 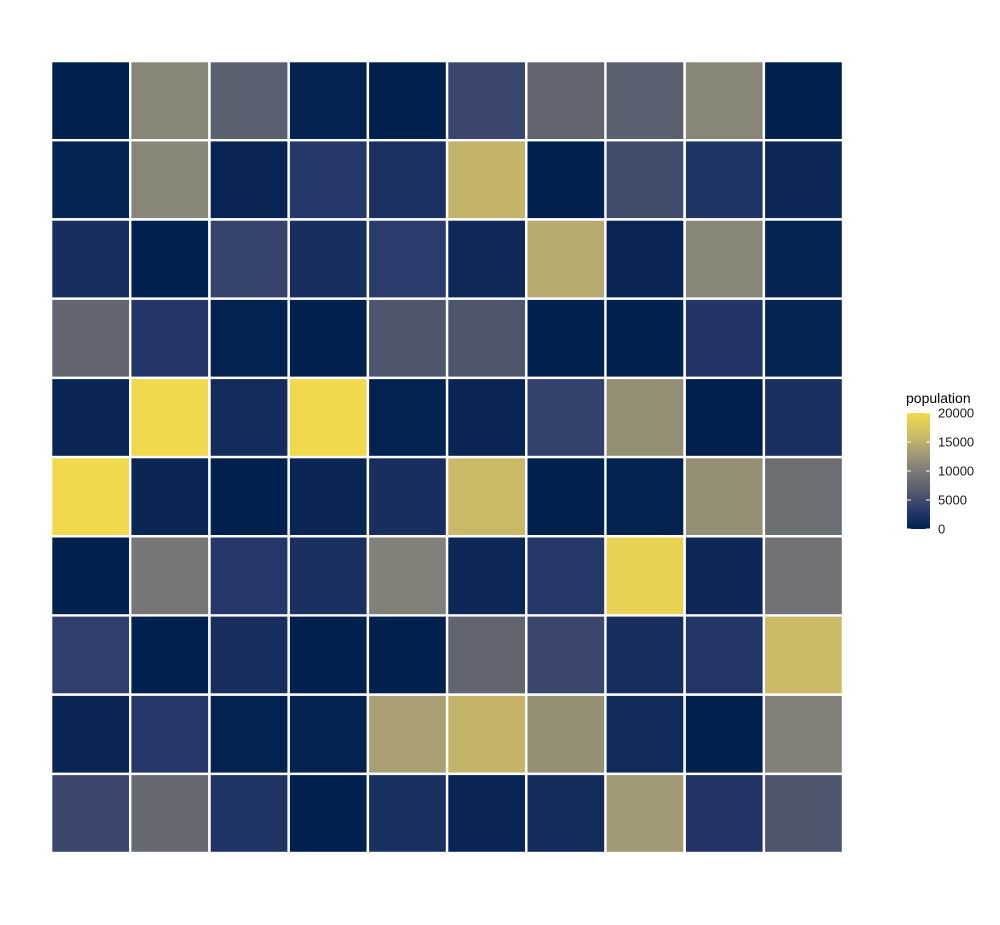 What do you see at coordinates (566, 813) in the screenshot?
I see `heatmap-cell-r9-c6` at bounding box center [566, 813].